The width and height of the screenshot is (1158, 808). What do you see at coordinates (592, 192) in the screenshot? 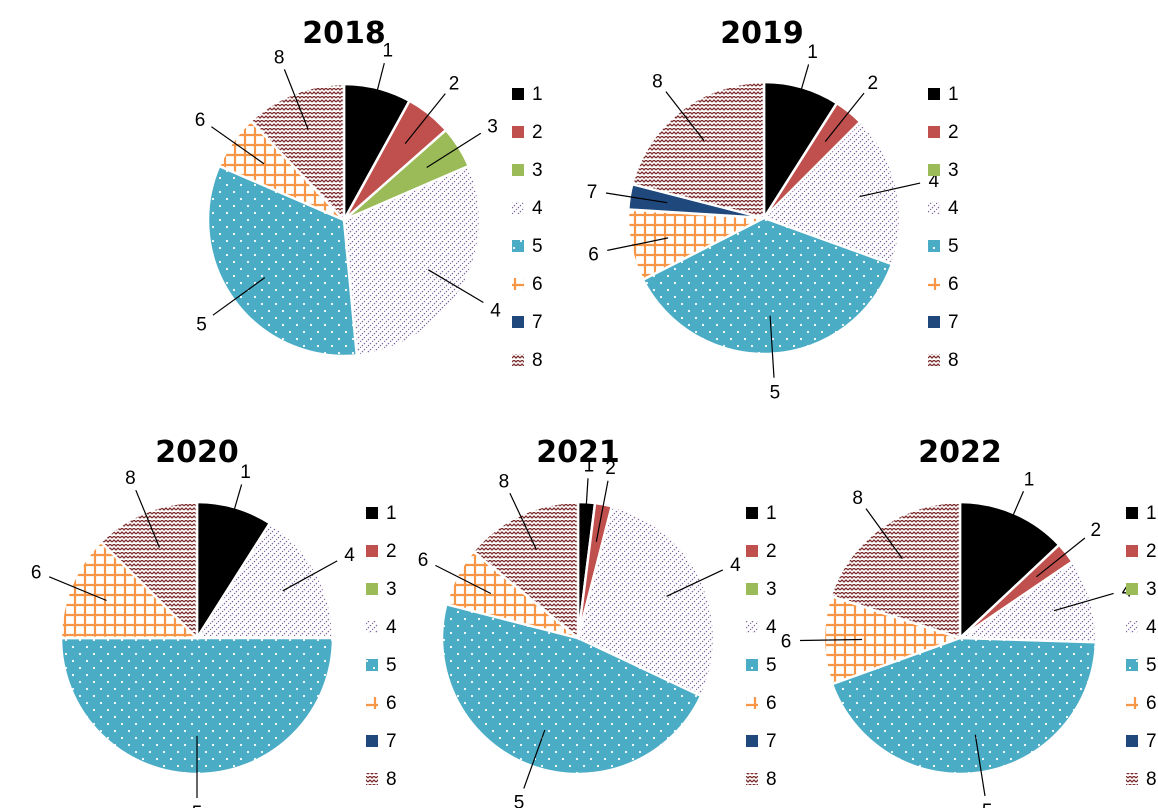
I see `slice-label: 7` at bounding box center [592, 192].